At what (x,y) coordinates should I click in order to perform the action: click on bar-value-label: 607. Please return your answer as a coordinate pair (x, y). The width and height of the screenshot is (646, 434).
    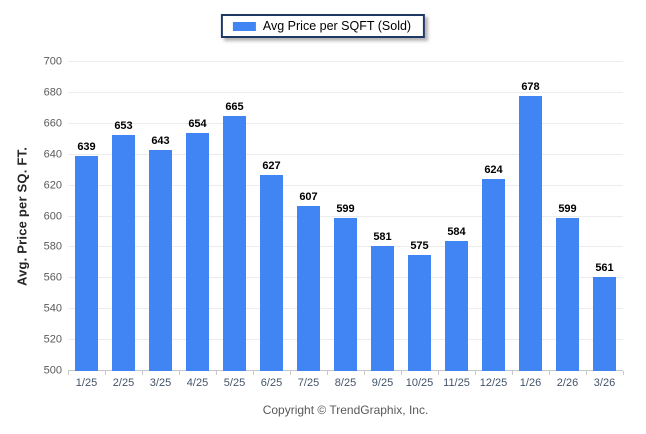
    Looking at the image, I should click on (308, 196).